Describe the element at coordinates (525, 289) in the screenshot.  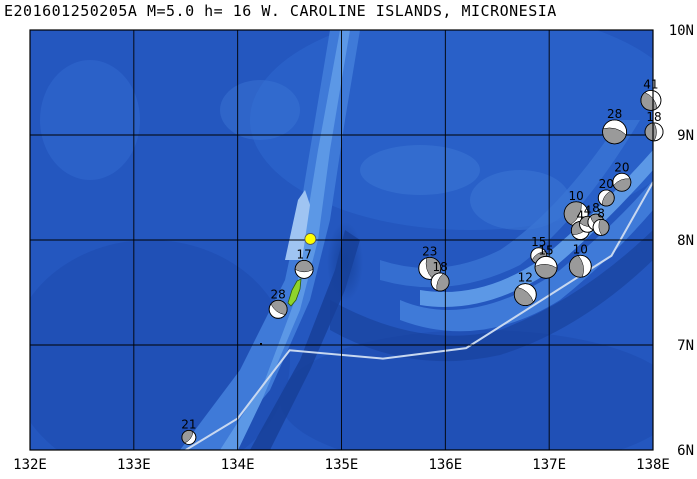
I see `focal-mechanism: 12` at that location.